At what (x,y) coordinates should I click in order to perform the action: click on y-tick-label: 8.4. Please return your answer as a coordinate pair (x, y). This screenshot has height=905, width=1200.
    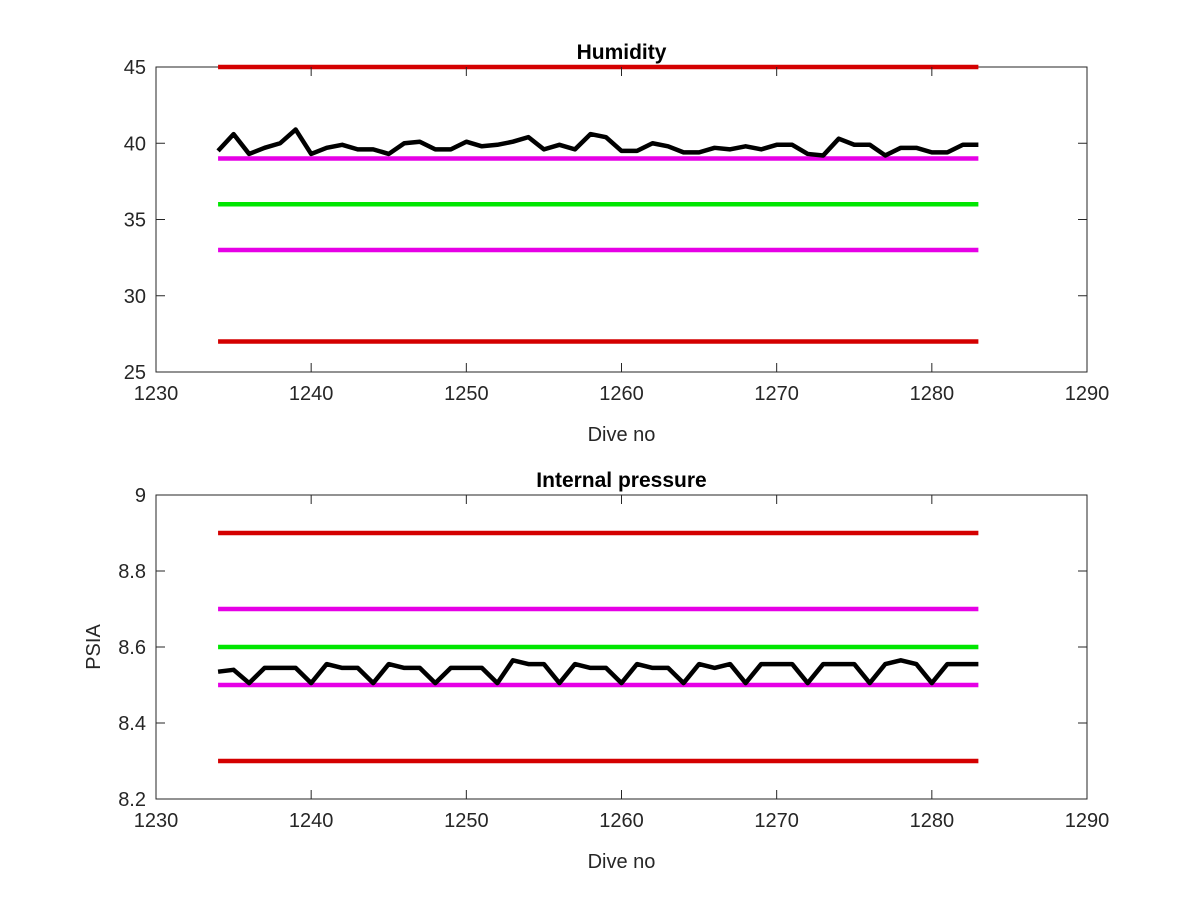
    Looking at the image, I should click on (132, 724).